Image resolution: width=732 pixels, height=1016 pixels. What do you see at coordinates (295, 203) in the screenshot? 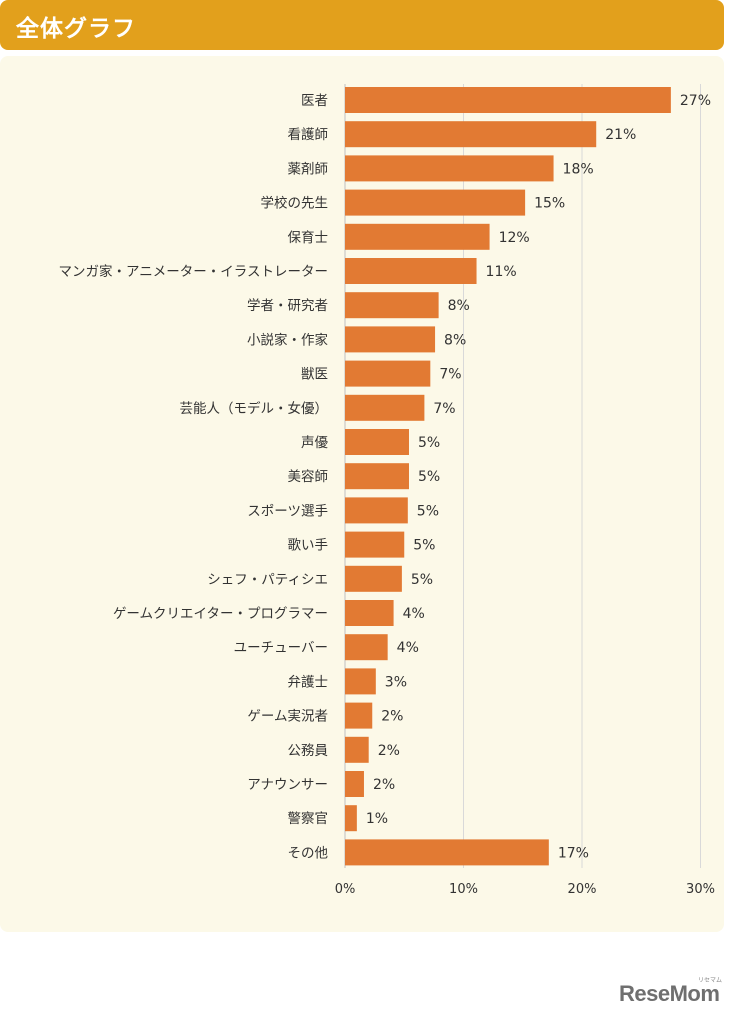
I see `category-label: 学校の先生` at bounding box center [295, 203].